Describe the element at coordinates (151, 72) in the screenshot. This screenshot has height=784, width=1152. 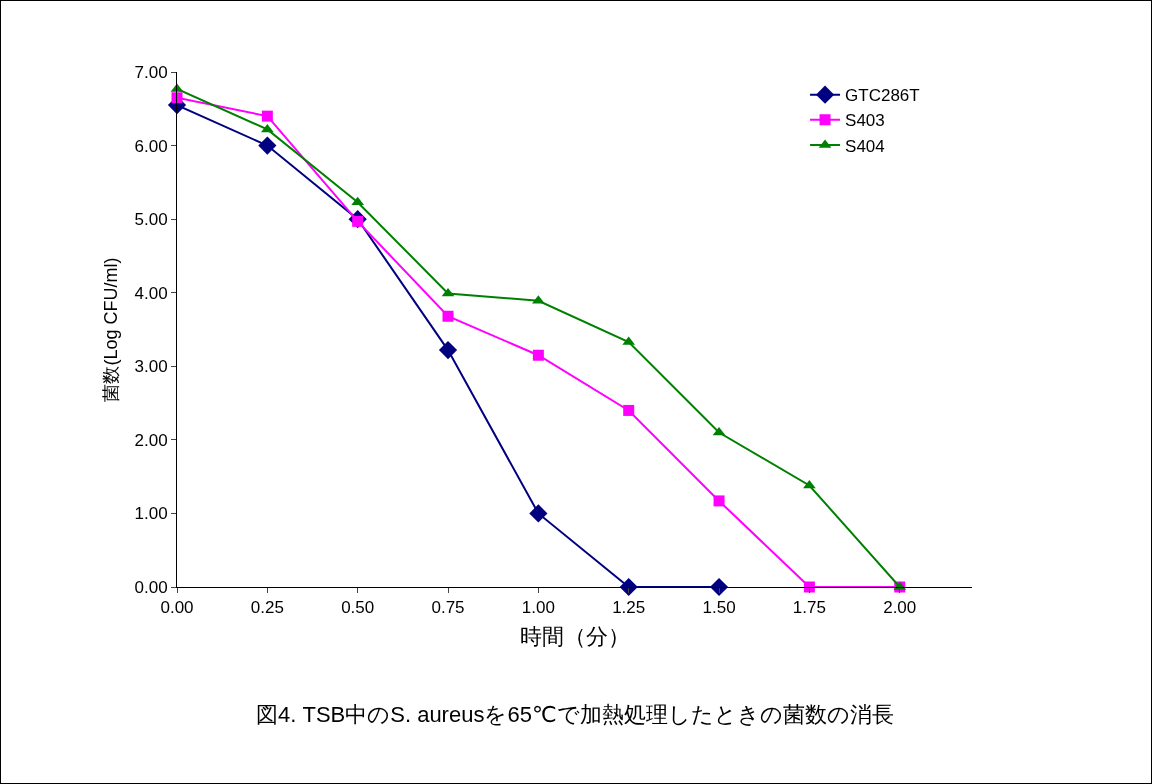
I see `y-tick-label: 7.00` at that location.